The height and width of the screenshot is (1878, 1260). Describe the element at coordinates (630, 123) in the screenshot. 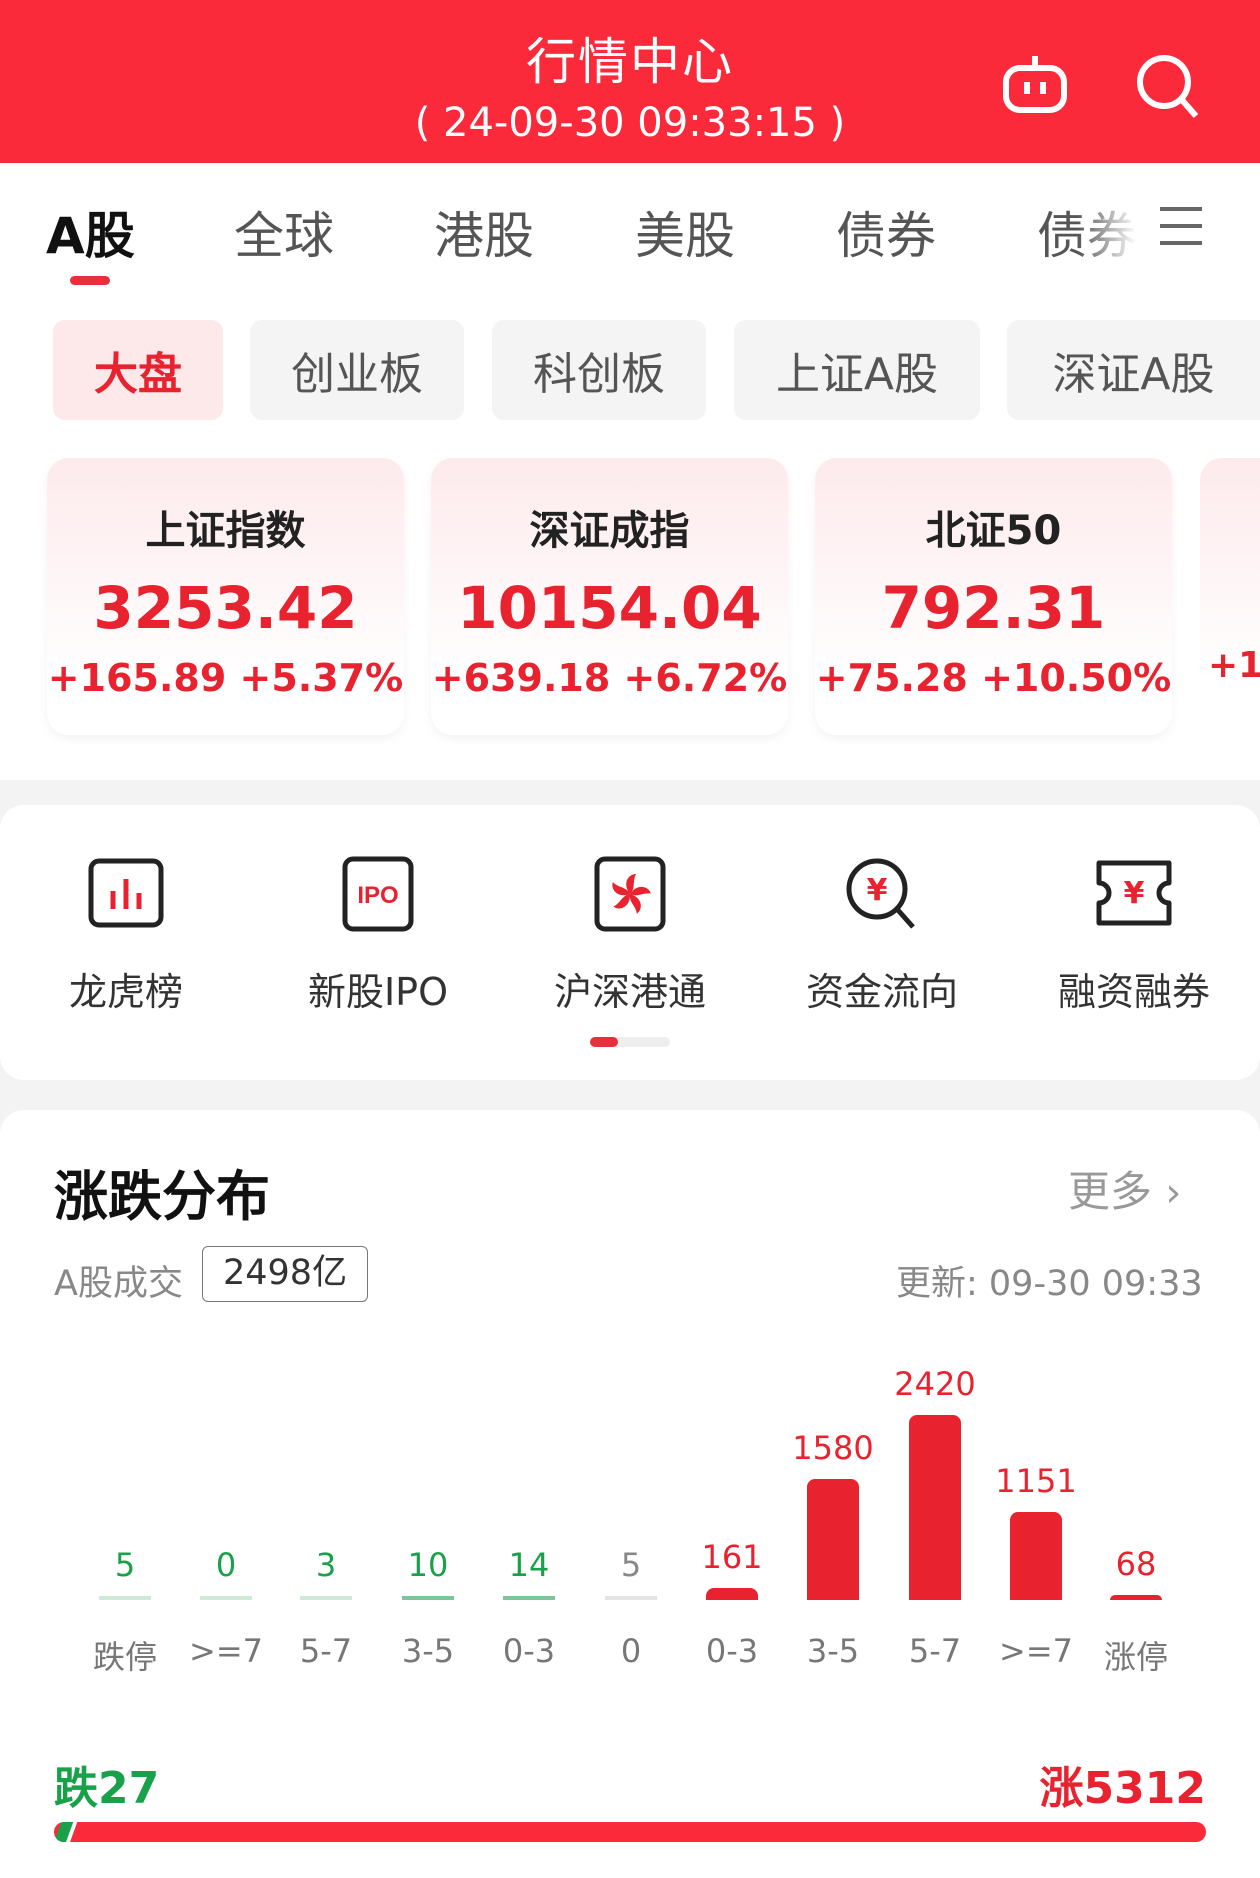

I see `timestamp: ( 24-09-30 09:33:15 )` at that location.